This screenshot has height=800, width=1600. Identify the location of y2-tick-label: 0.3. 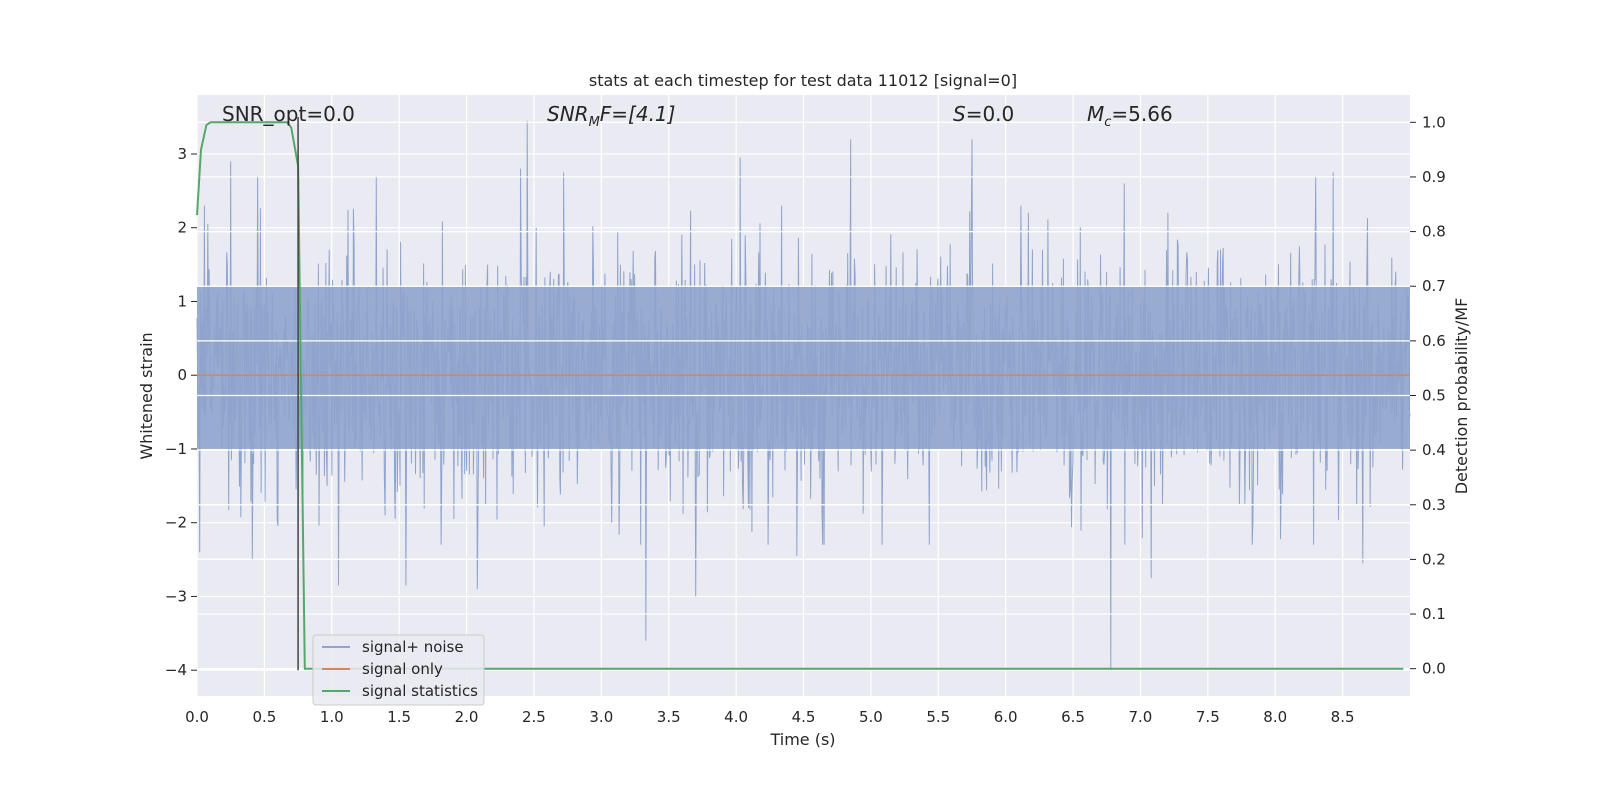
(1434, 505).